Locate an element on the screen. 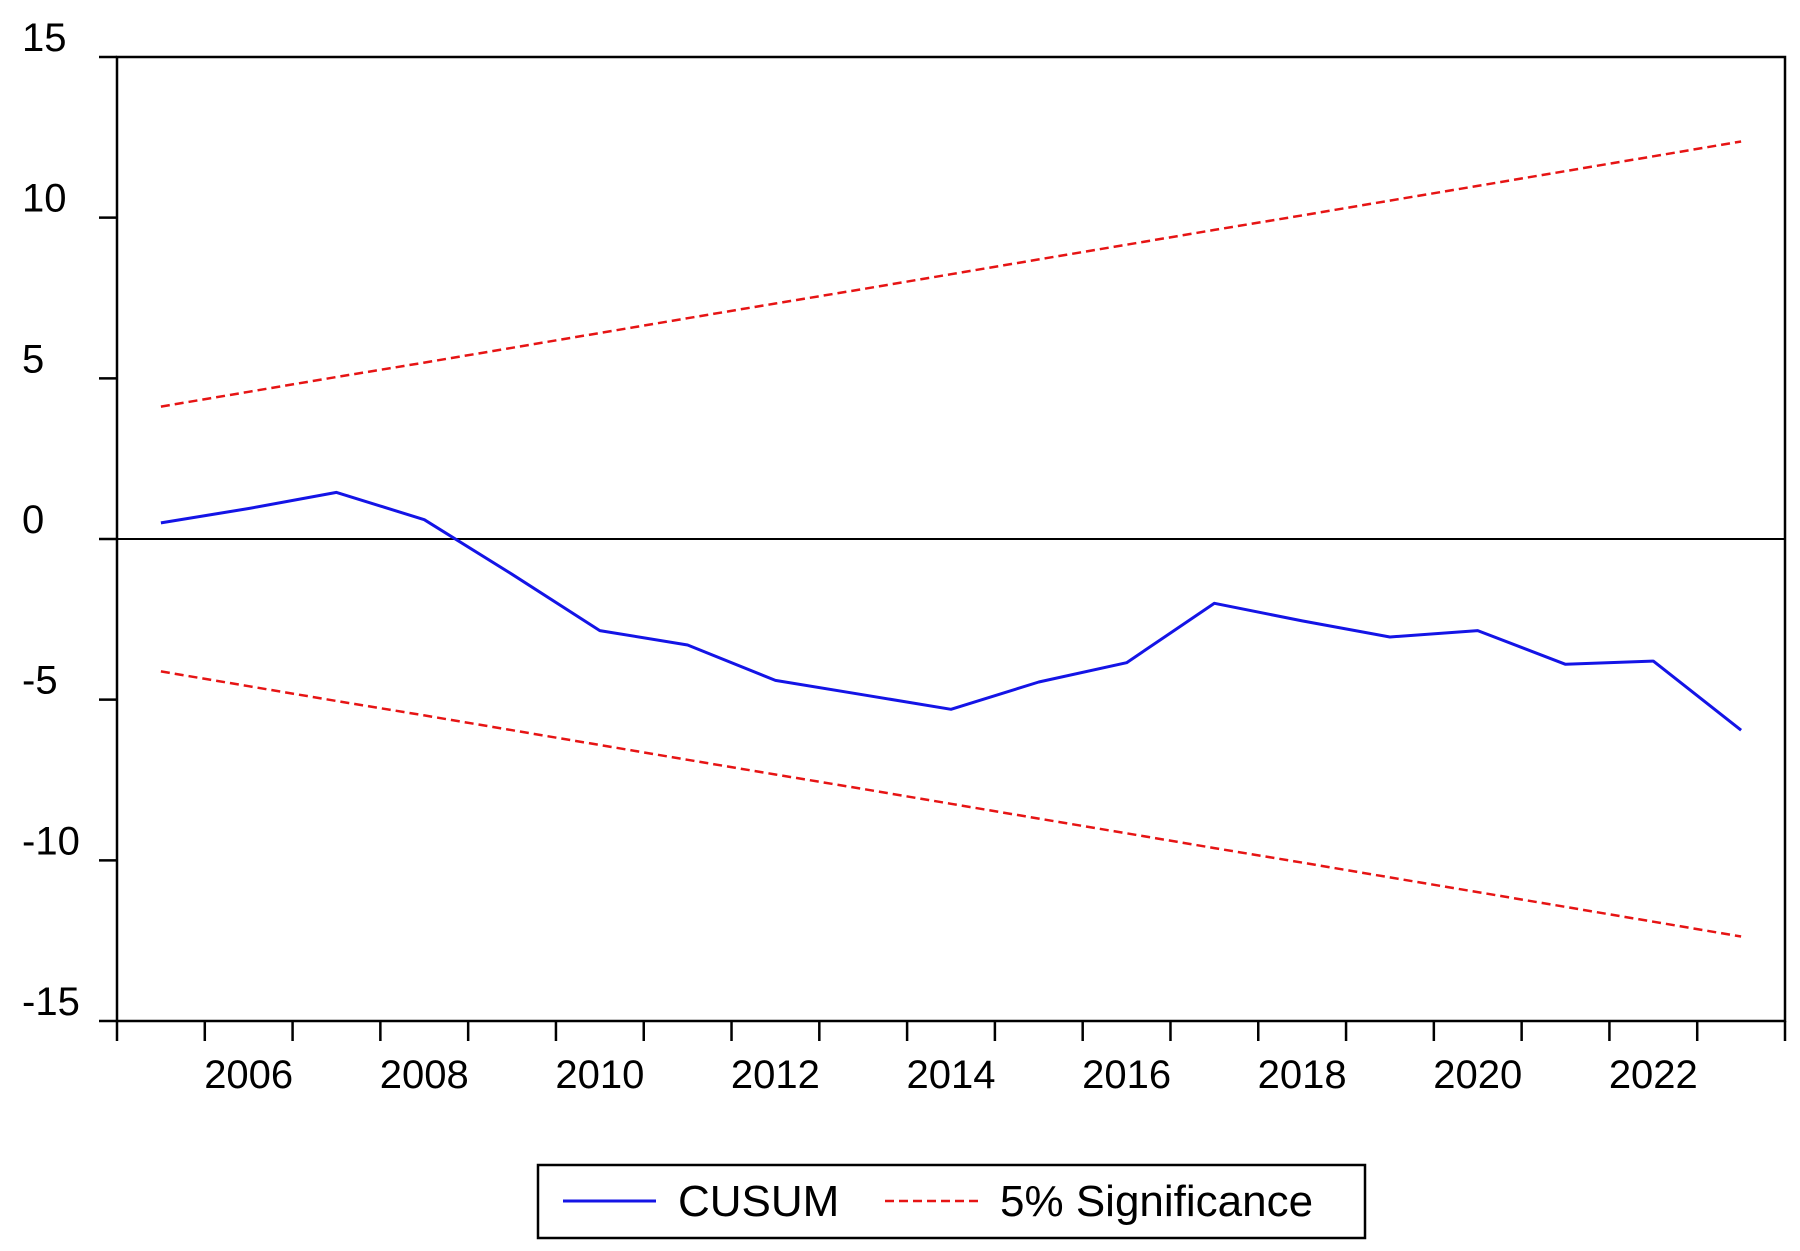 The image size is (1800, 1251). x-axis: 2006 2008 2010 2012 2014 2016 2018 2020 2022 is located at coordinates (951, 1059).